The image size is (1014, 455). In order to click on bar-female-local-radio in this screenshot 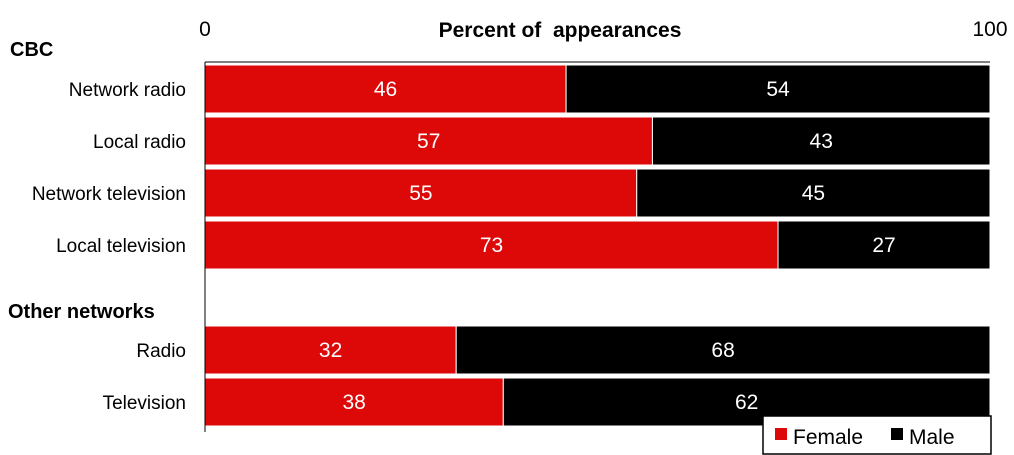, I will do `click(428, 141)`.